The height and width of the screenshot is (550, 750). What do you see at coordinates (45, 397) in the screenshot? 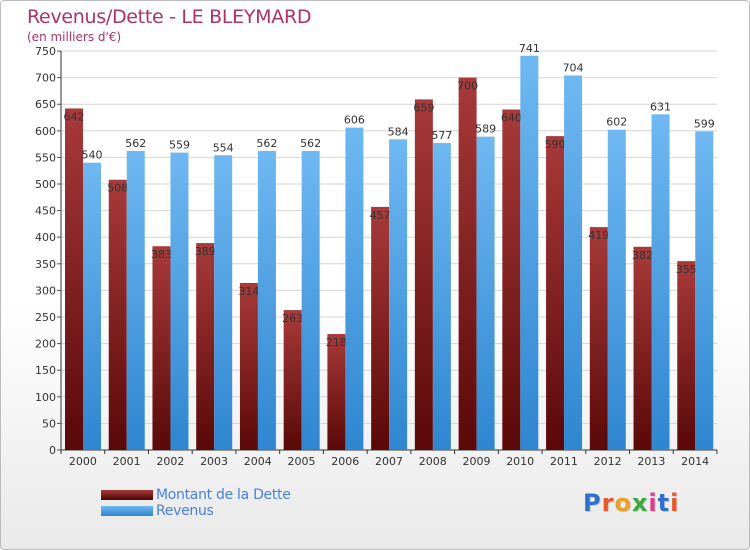
I see `y-tick-label: 100` at bounding box center [45, 397].